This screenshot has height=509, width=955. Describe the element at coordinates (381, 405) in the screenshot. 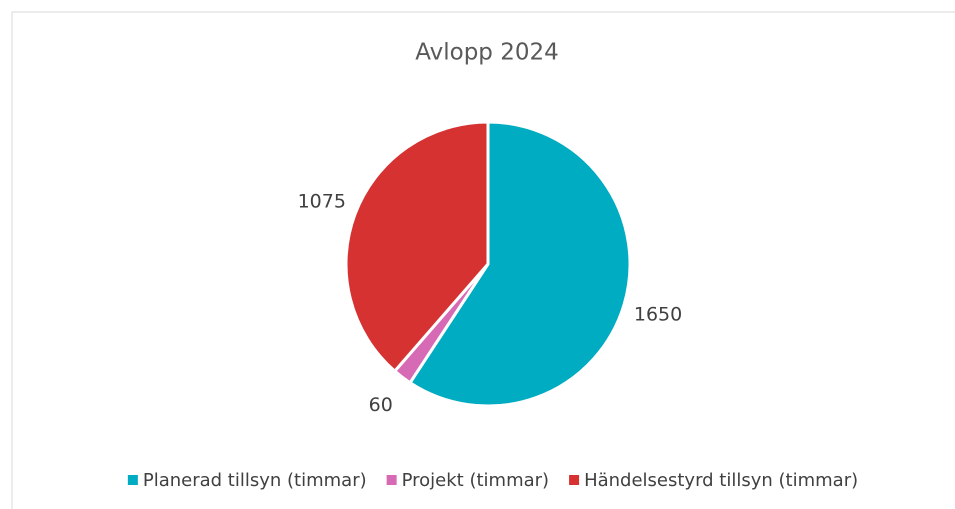

I see `data-label: 60` at that location.